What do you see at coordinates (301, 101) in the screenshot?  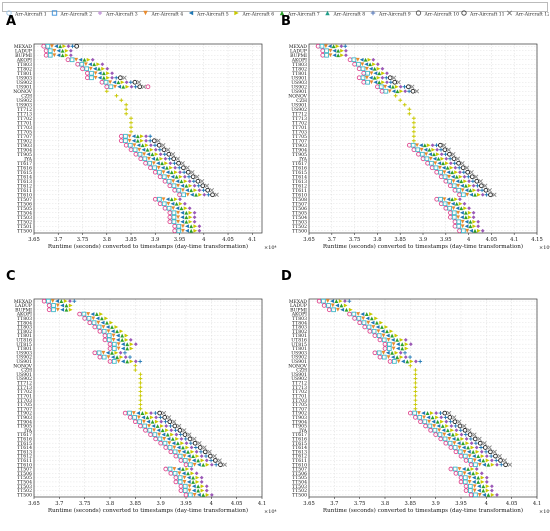 I see `y-tick-label: CZH` at bounding box center [301, 101].